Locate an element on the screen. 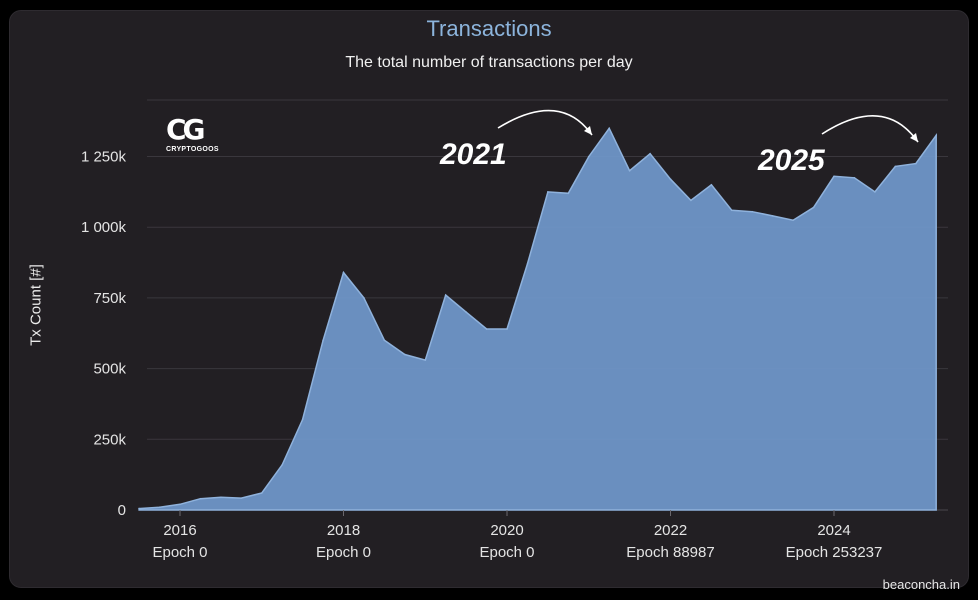 This screenshot has height=600, width=978. x-tick-epoch-label: Epoch 253237 is located at coordinates (834, 552).